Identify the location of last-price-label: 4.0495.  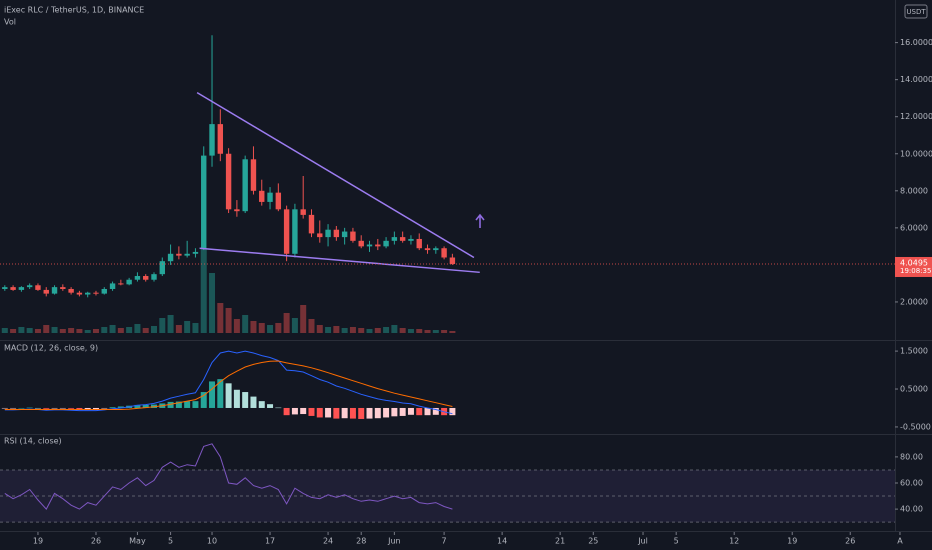
(914, 262).